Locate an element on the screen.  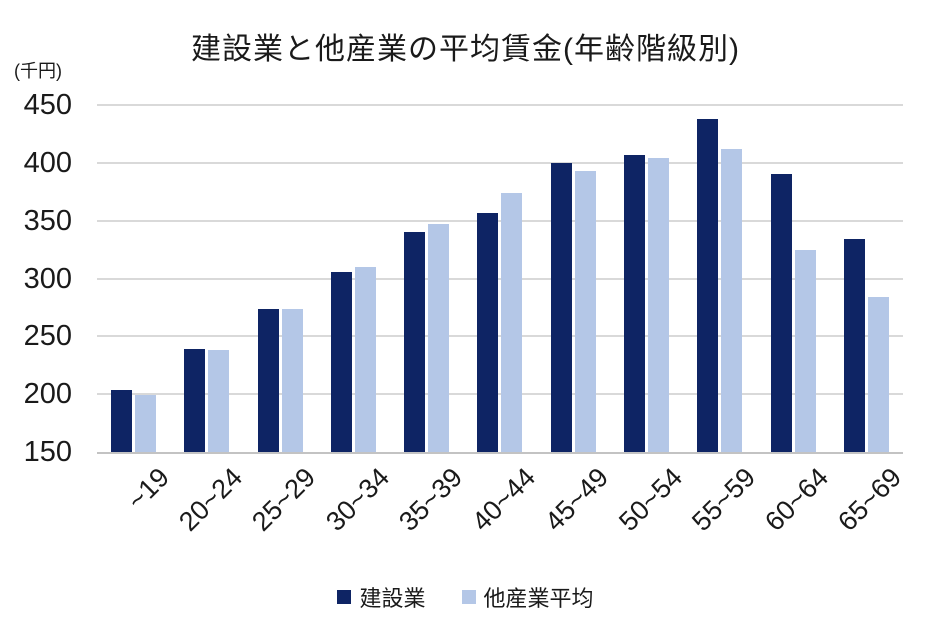
bar-group: 55~59 is located at coordinates (722, 321).